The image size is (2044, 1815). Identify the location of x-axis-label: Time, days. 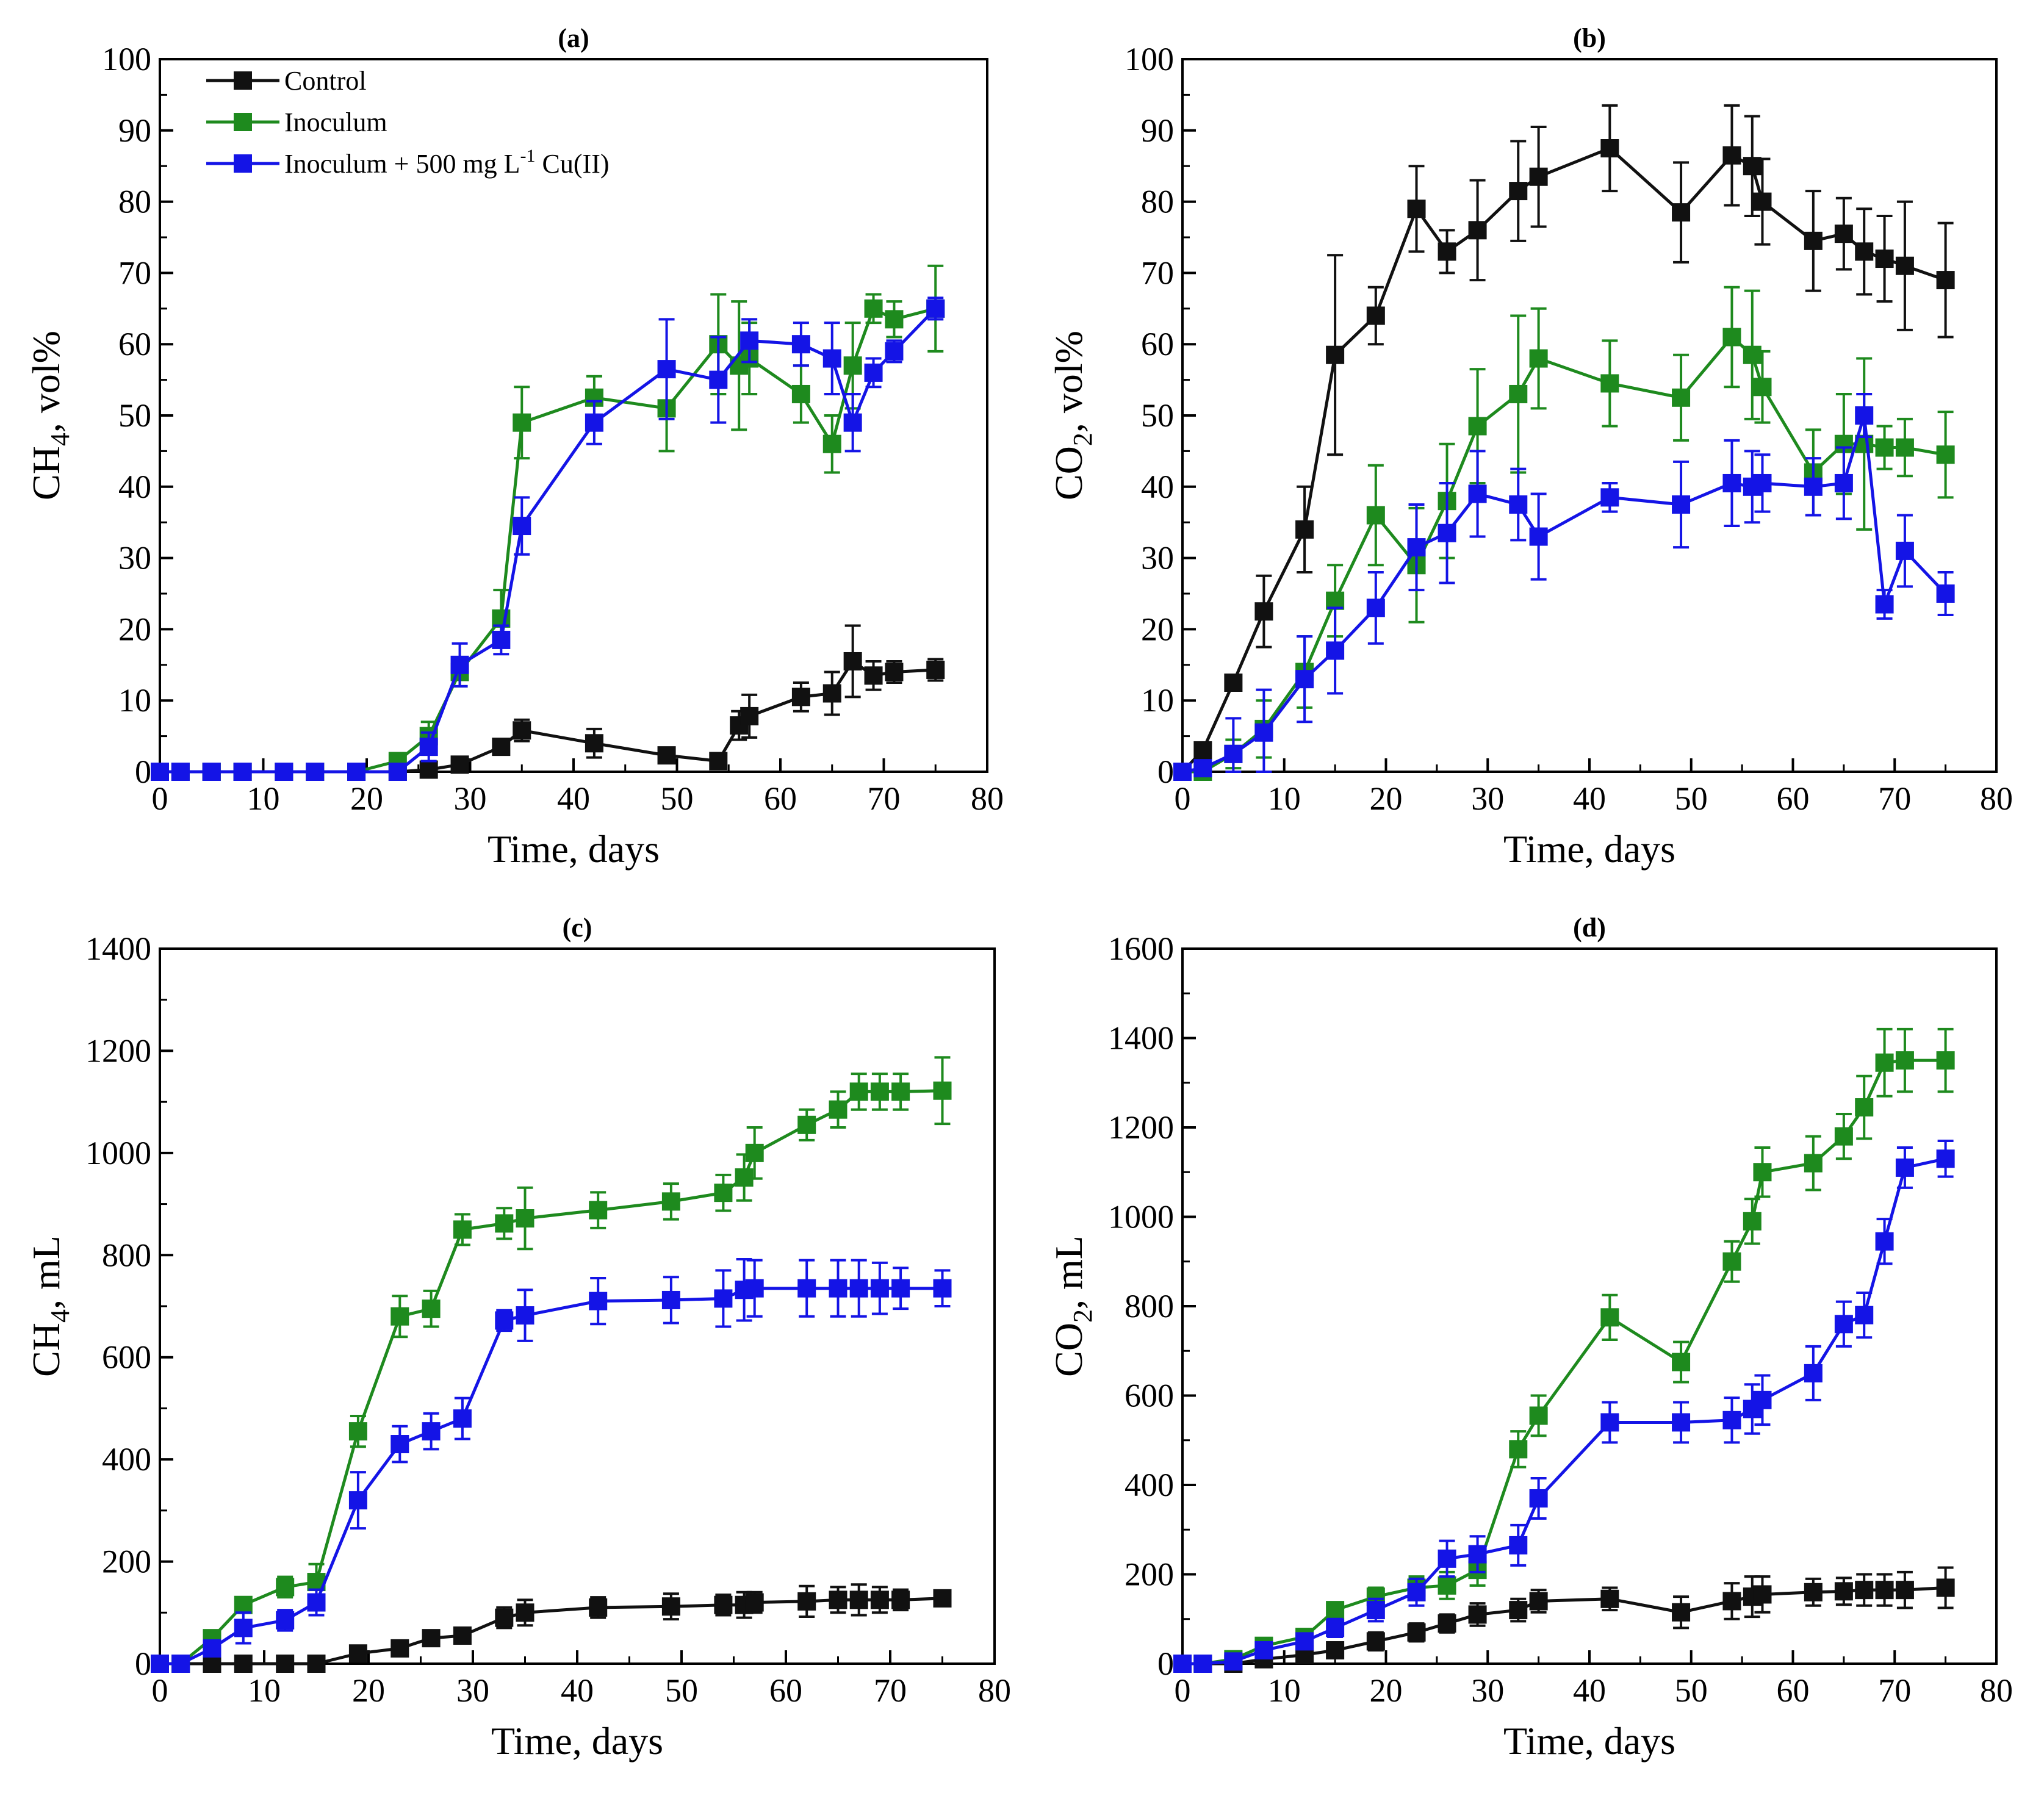
(577, 1741).